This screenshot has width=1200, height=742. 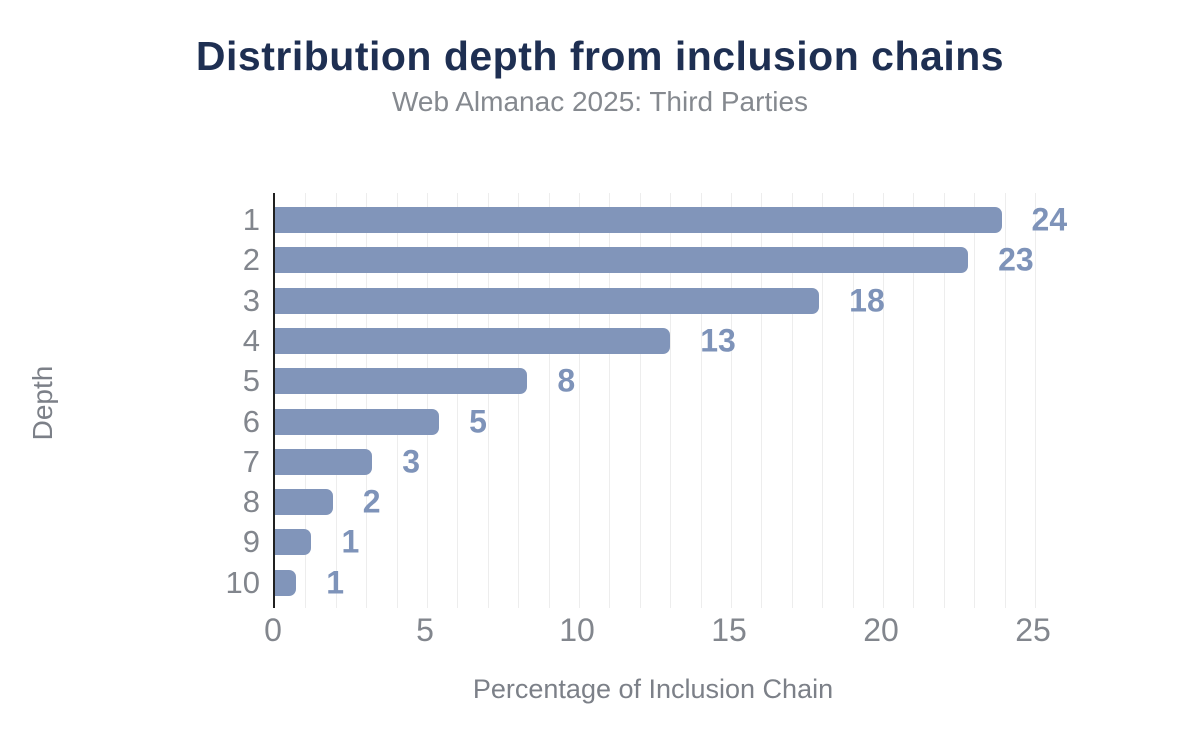 I want to click on y-tick-label: 6, so click(x=251, y=421).